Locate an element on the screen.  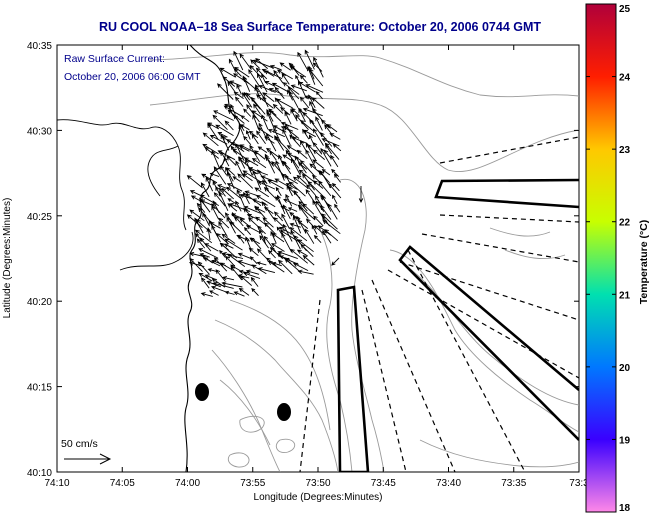
station-dot is located at coordinates (284, 412).